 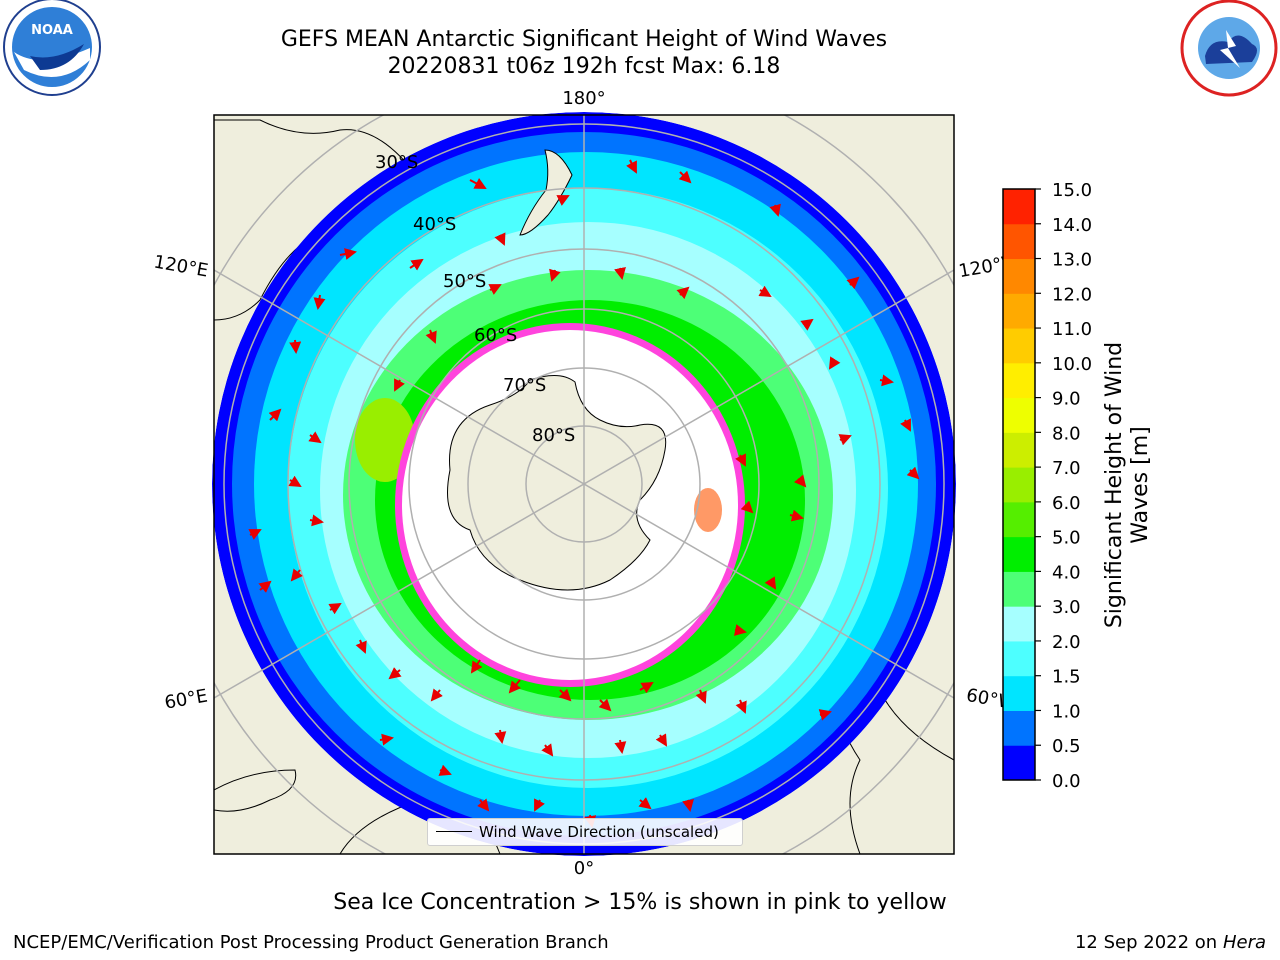 What do you see at coordinates (1140, 485) in the screenshot?
I see `colorbar-label-line2: Waves [m]` at bounding box center [1140, 485].